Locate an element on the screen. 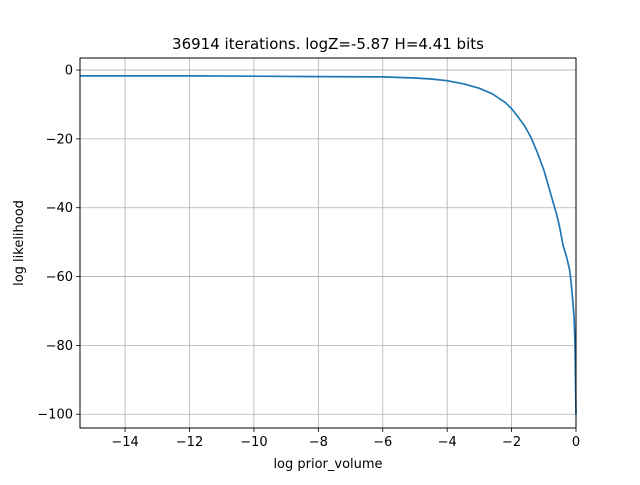 The width and height of the screenshot is (640, 485). x-tick-label: 0 is located at coordinates (576, 442).